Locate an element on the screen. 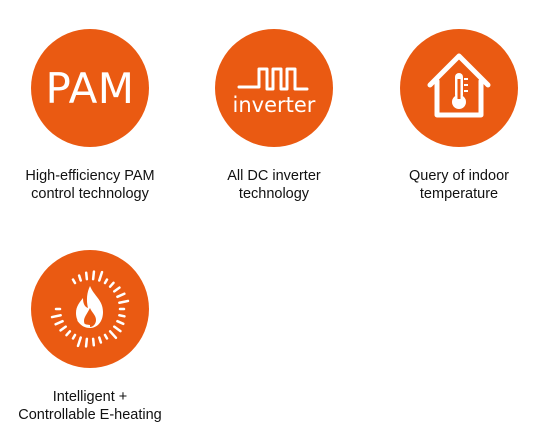 The image size is (550, 446). caption-line: Intelligent + is located at coordinates (90, 397).